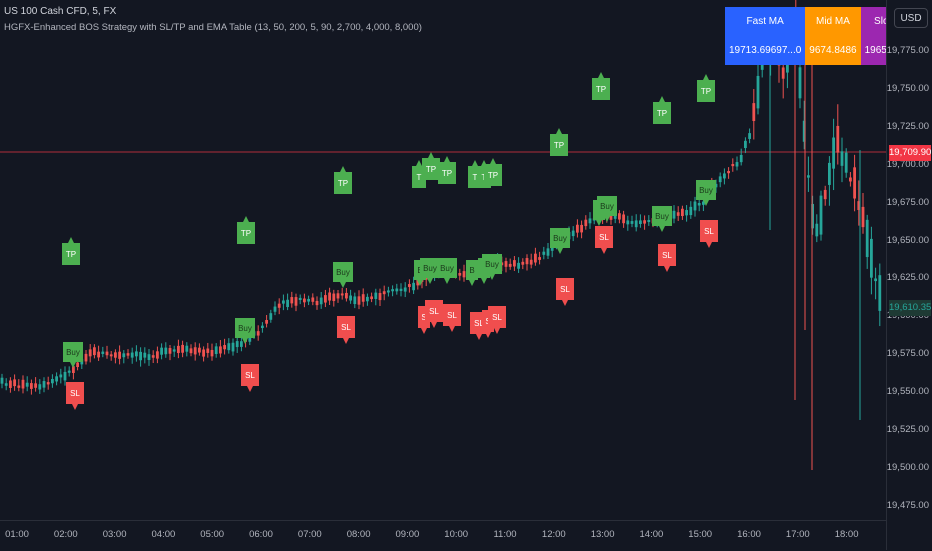  Describe the element at coordinates (833, 21) in the screenshot. I see `mid-ma-label: Mid MA` at that location.